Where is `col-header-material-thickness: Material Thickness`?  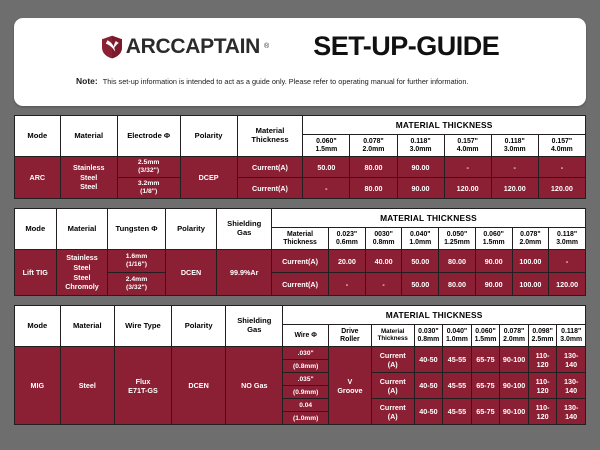
col-header-material-thickness: Material Thickness is located at coordinates (270, 136).